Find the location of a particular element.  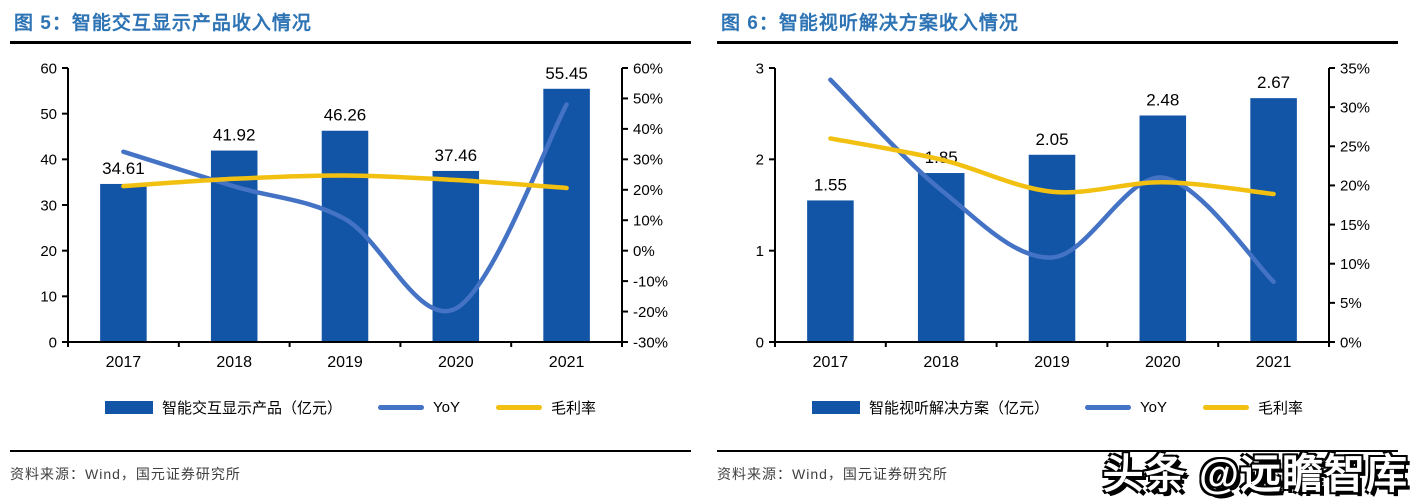

svg-text: 60% is located at coordinates (648, 68).